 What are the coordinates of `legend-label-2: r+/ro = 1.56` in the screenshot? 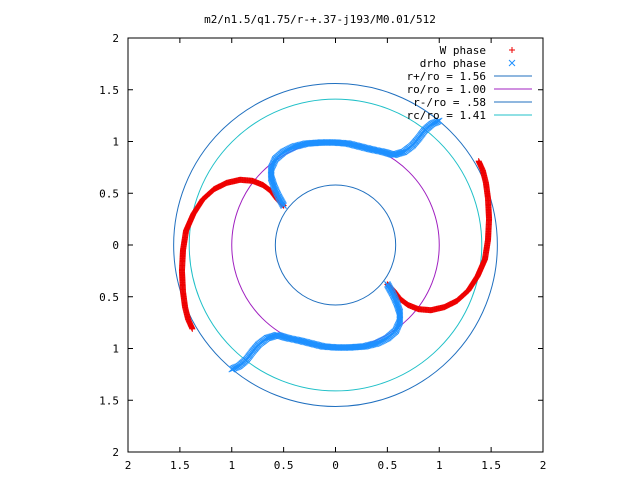 It's located at (446, 76).